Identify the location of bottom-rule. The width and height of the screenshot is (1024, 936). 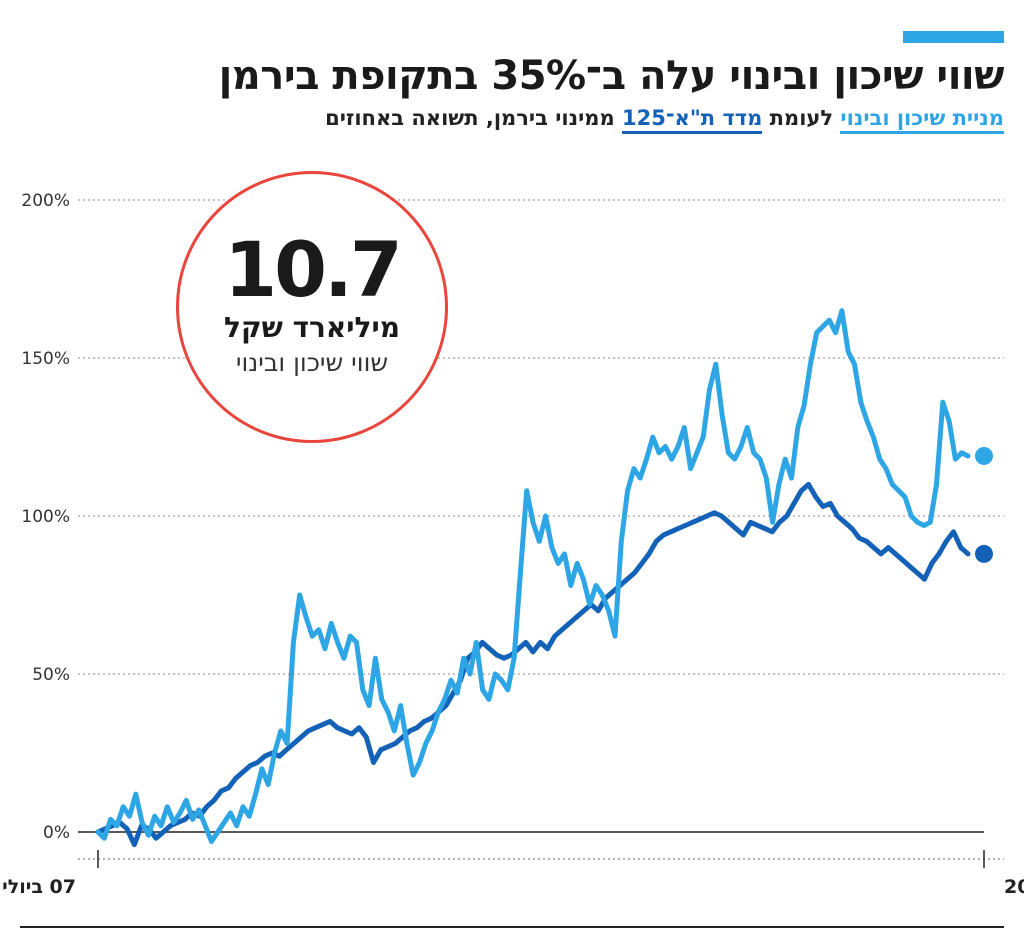
(512, 927).